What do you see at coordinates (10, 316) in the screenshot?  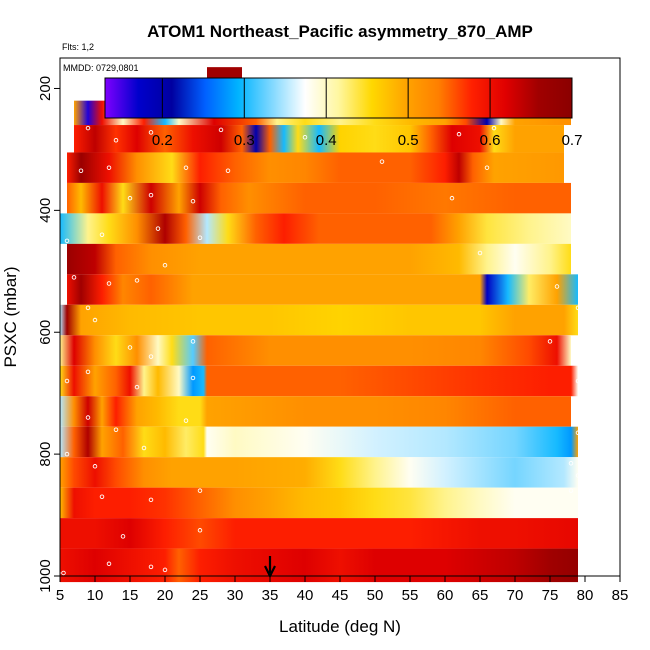 I see `y-axis-label: PSXC (mbar)` at bounding box center [10, 316].